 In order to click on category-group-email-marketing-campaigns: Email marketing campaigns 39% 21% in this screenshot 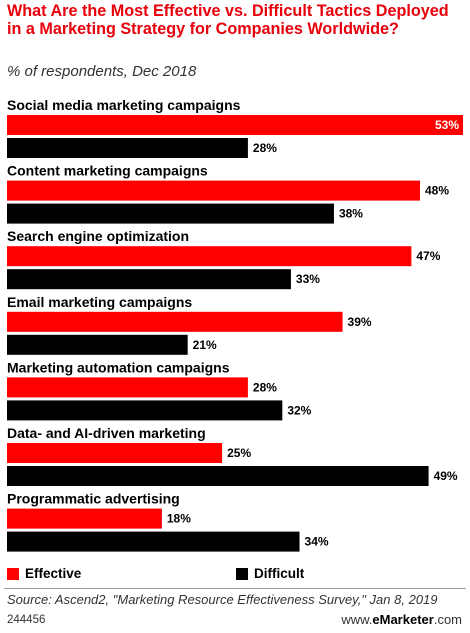, I will do `click(189, 324)`.